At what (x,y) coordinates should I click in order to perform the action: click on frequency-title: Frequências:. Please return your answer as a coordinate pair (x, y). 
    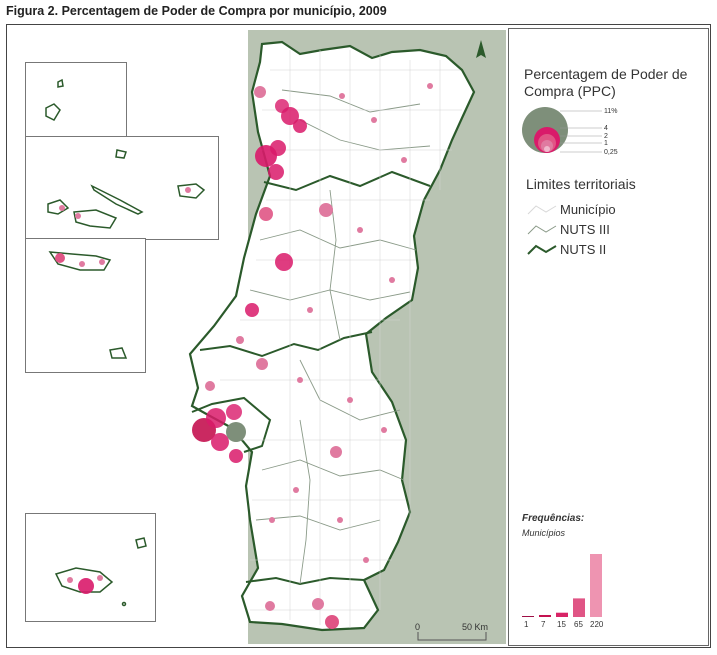
    Looking at the image, I should click on (553, 518).